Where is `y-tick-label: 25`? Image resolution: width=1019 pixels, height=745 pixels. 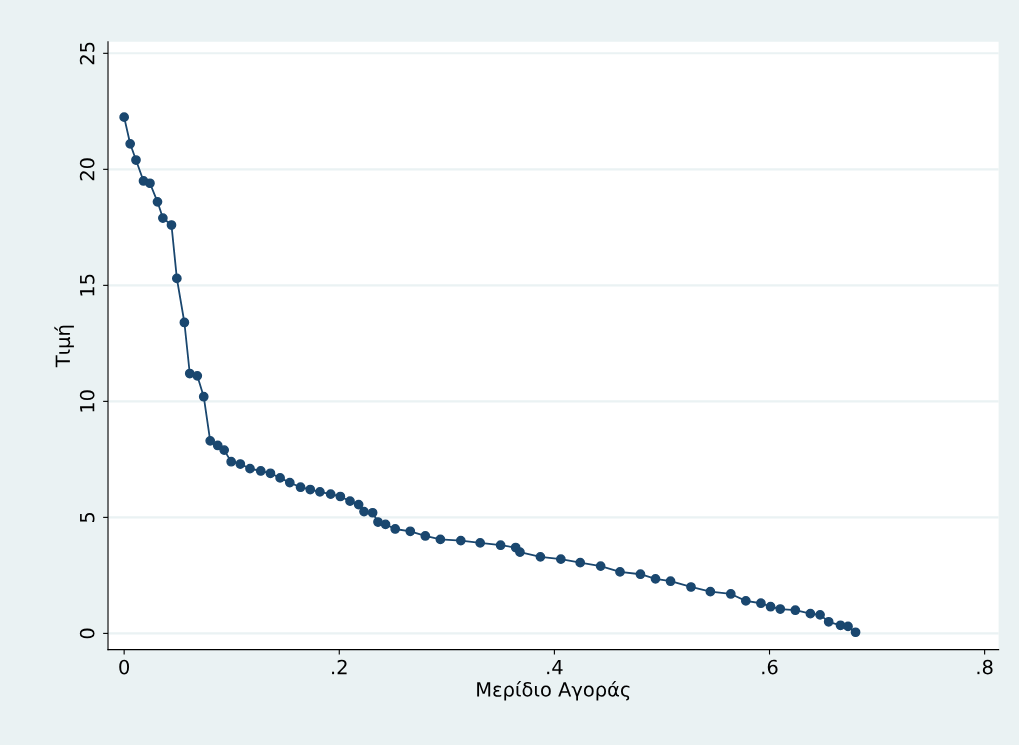
y-tick-label: 25 is located at coordinates (87, 53).